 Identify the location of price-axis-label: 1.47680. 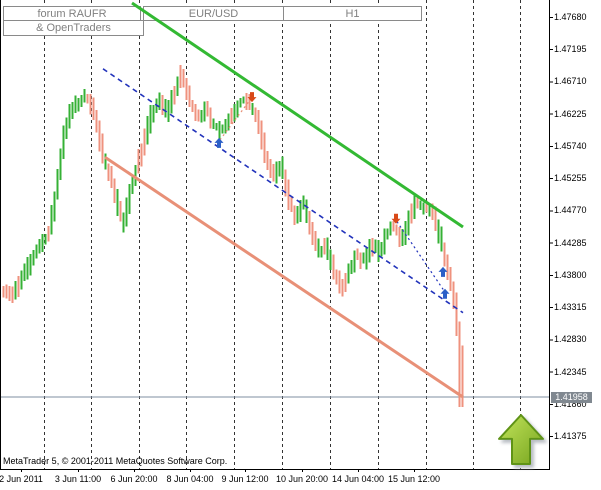
(570, 17).